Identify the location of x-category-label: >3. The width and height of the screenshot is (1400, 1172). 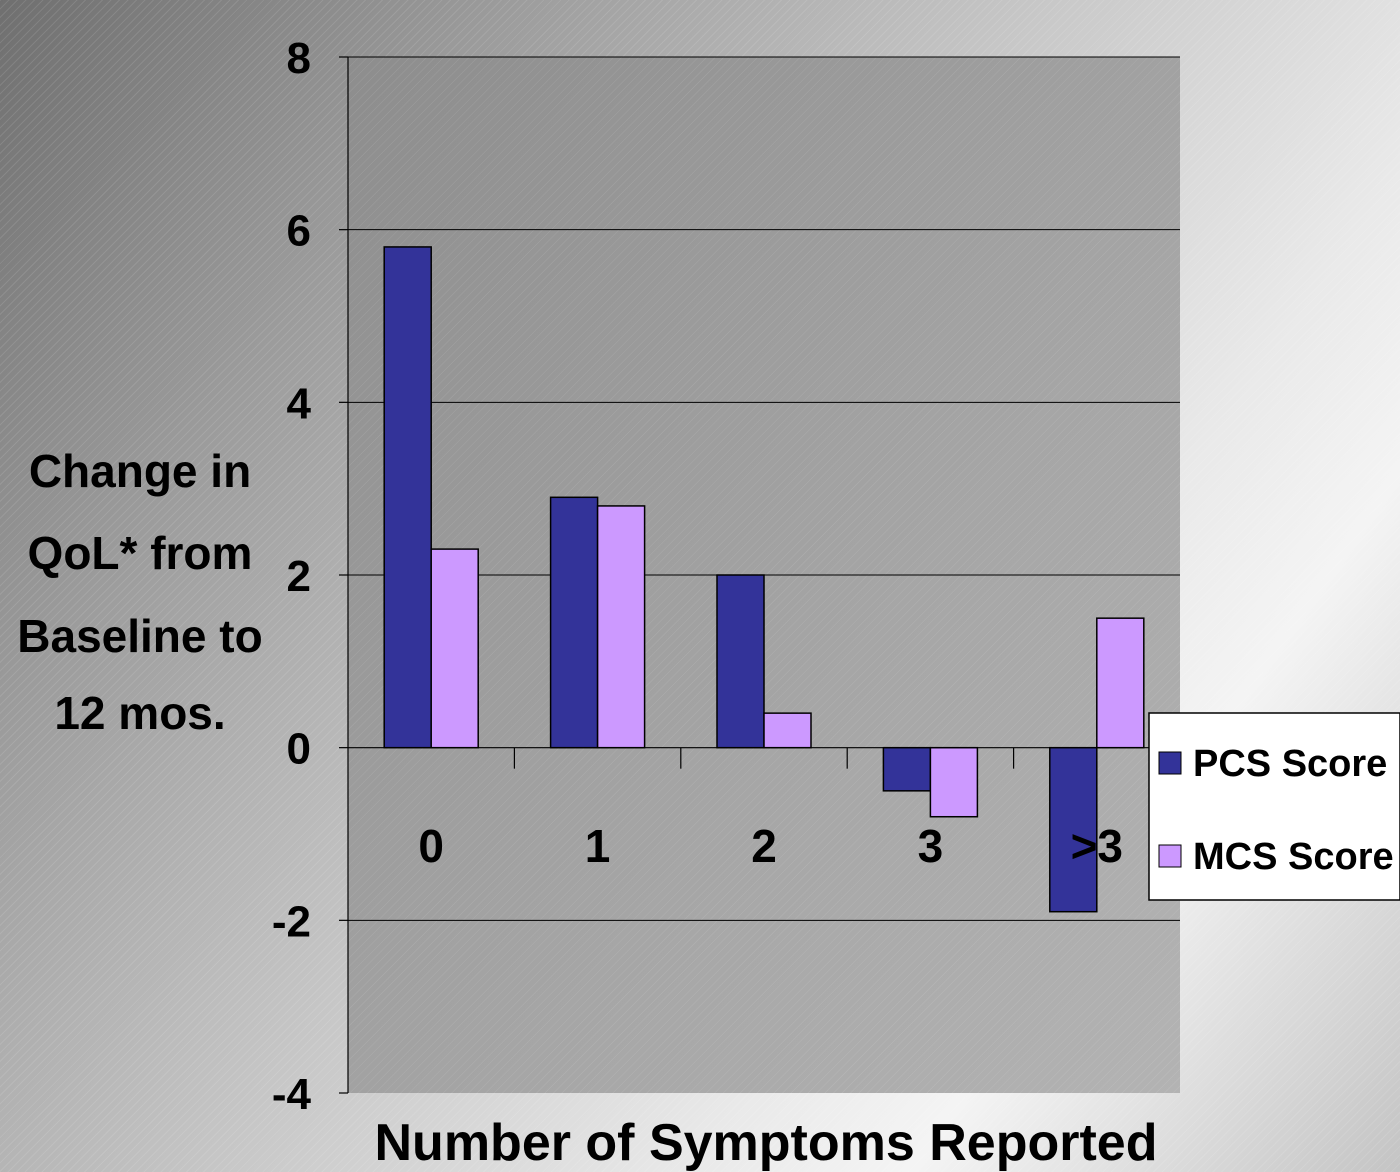
(1097, 846).